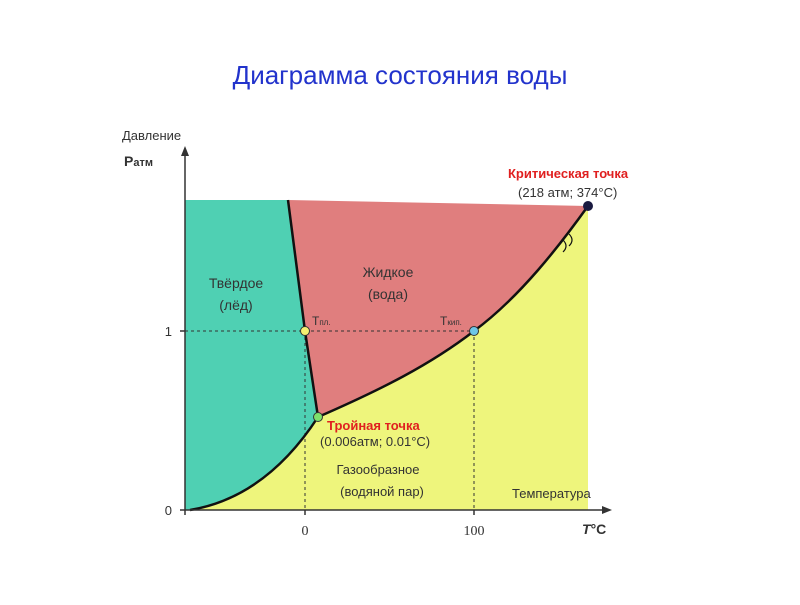  What do you see at coordinates (382, 491) in the screenshot?
I see `gas-note: (водяной пар)` at bounding box center [382, 491].